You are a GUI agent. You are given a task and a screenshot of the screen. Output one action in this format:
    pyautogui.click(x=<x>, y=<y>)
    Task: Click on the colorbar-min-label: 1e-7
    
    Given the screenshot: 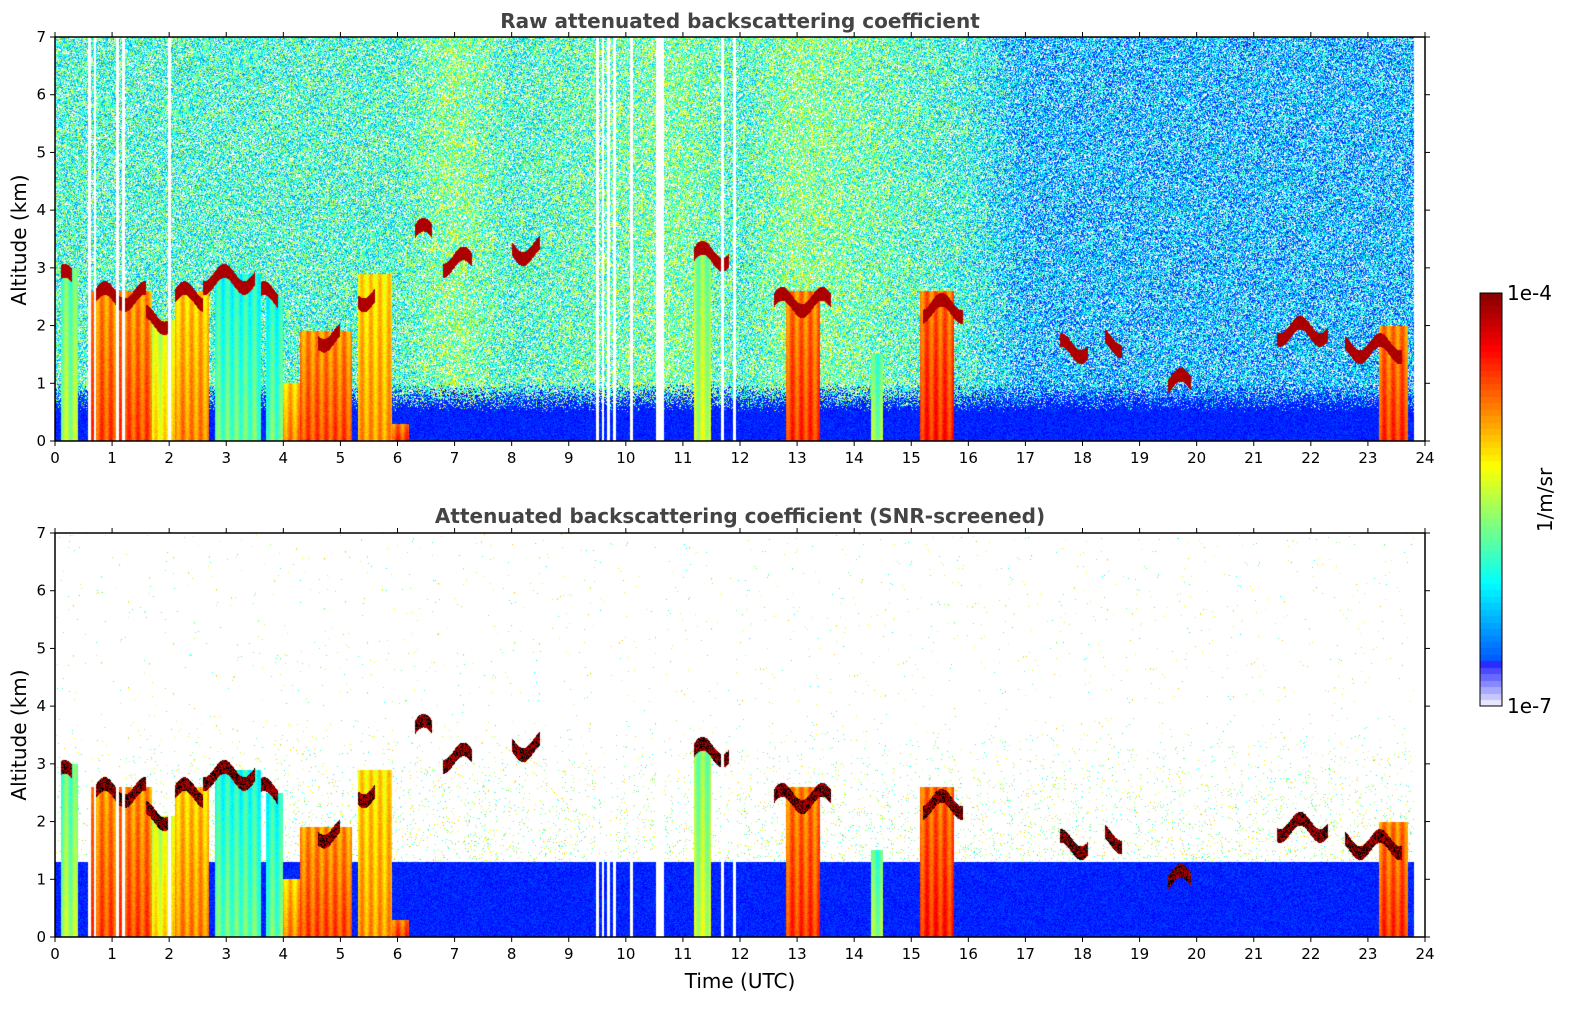 What is the action you would take?
    pyautogui.click(x=1529, y=706)
    